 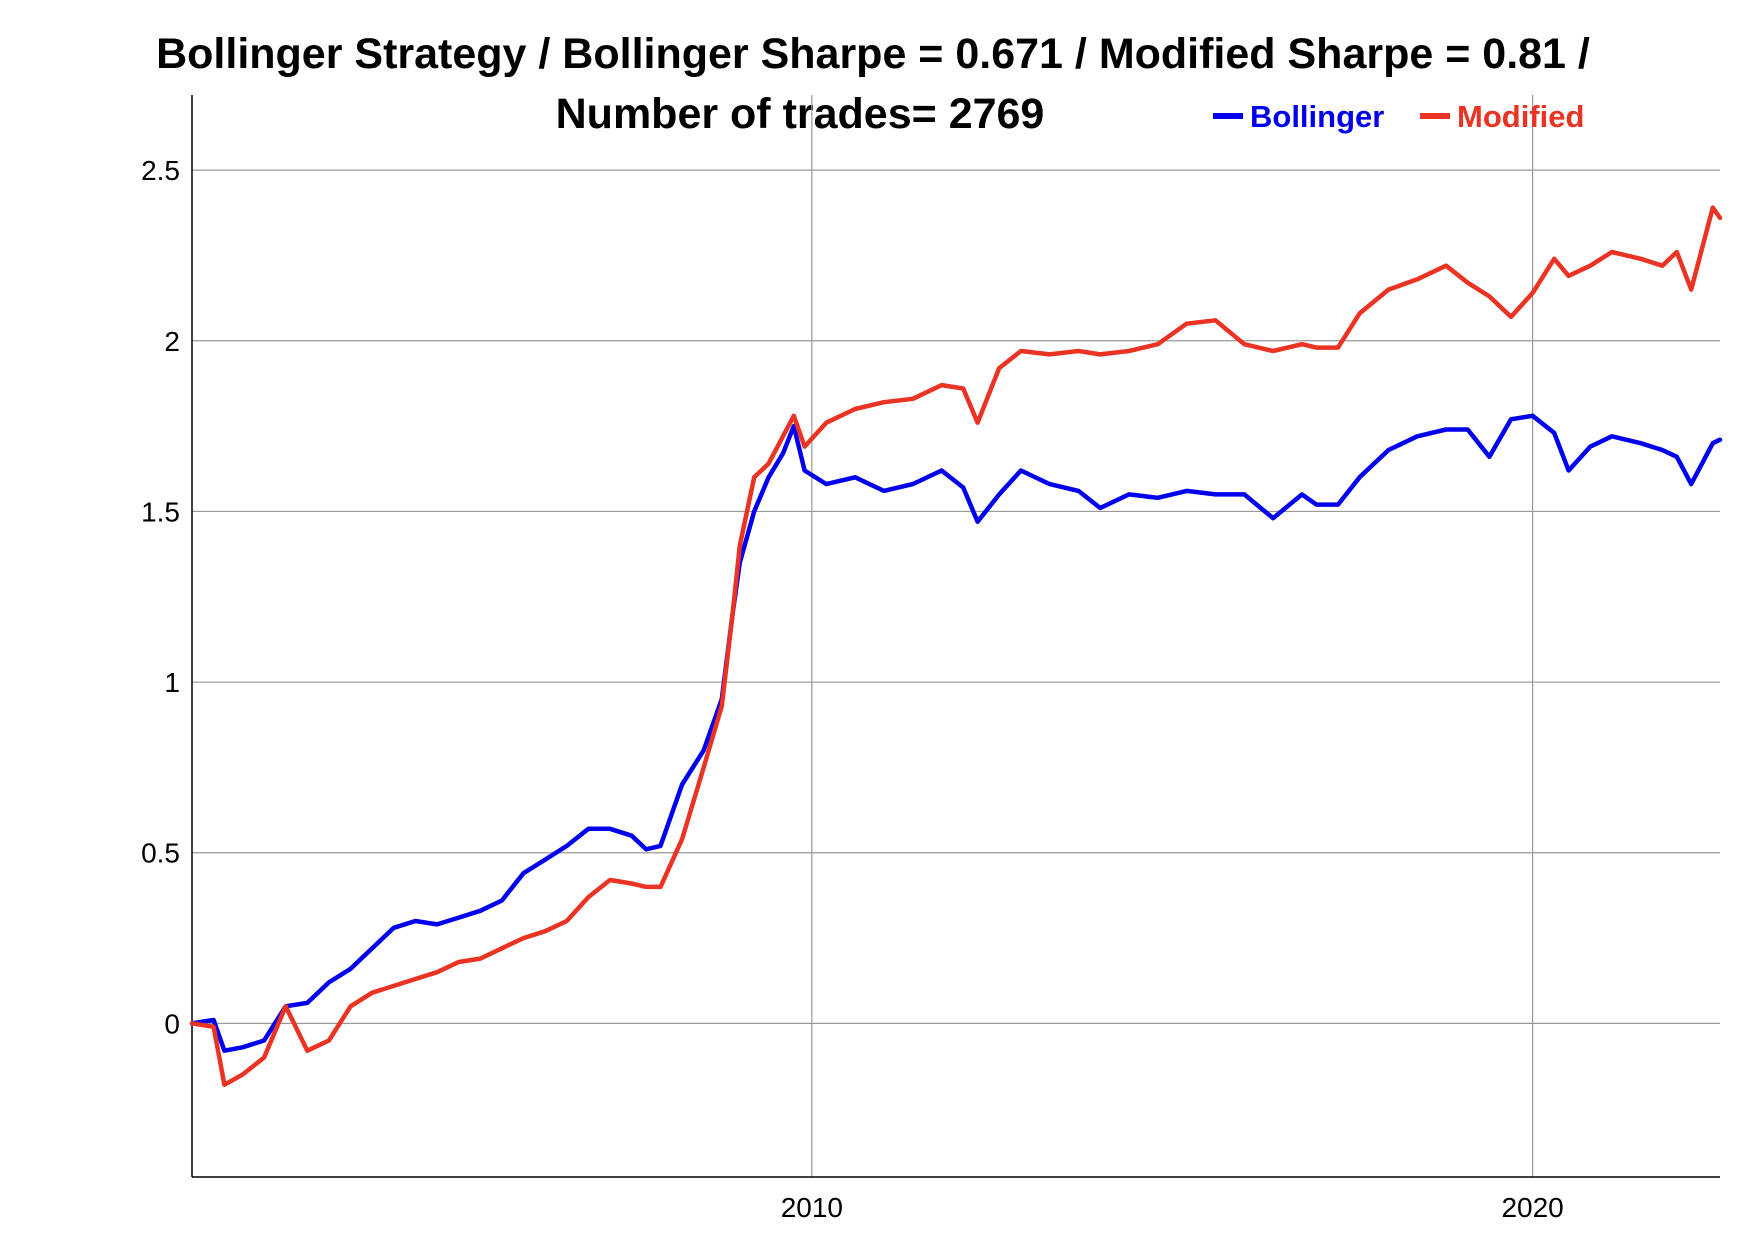 I want to click on y-tick-label: 1, so click(x=172, y=682).